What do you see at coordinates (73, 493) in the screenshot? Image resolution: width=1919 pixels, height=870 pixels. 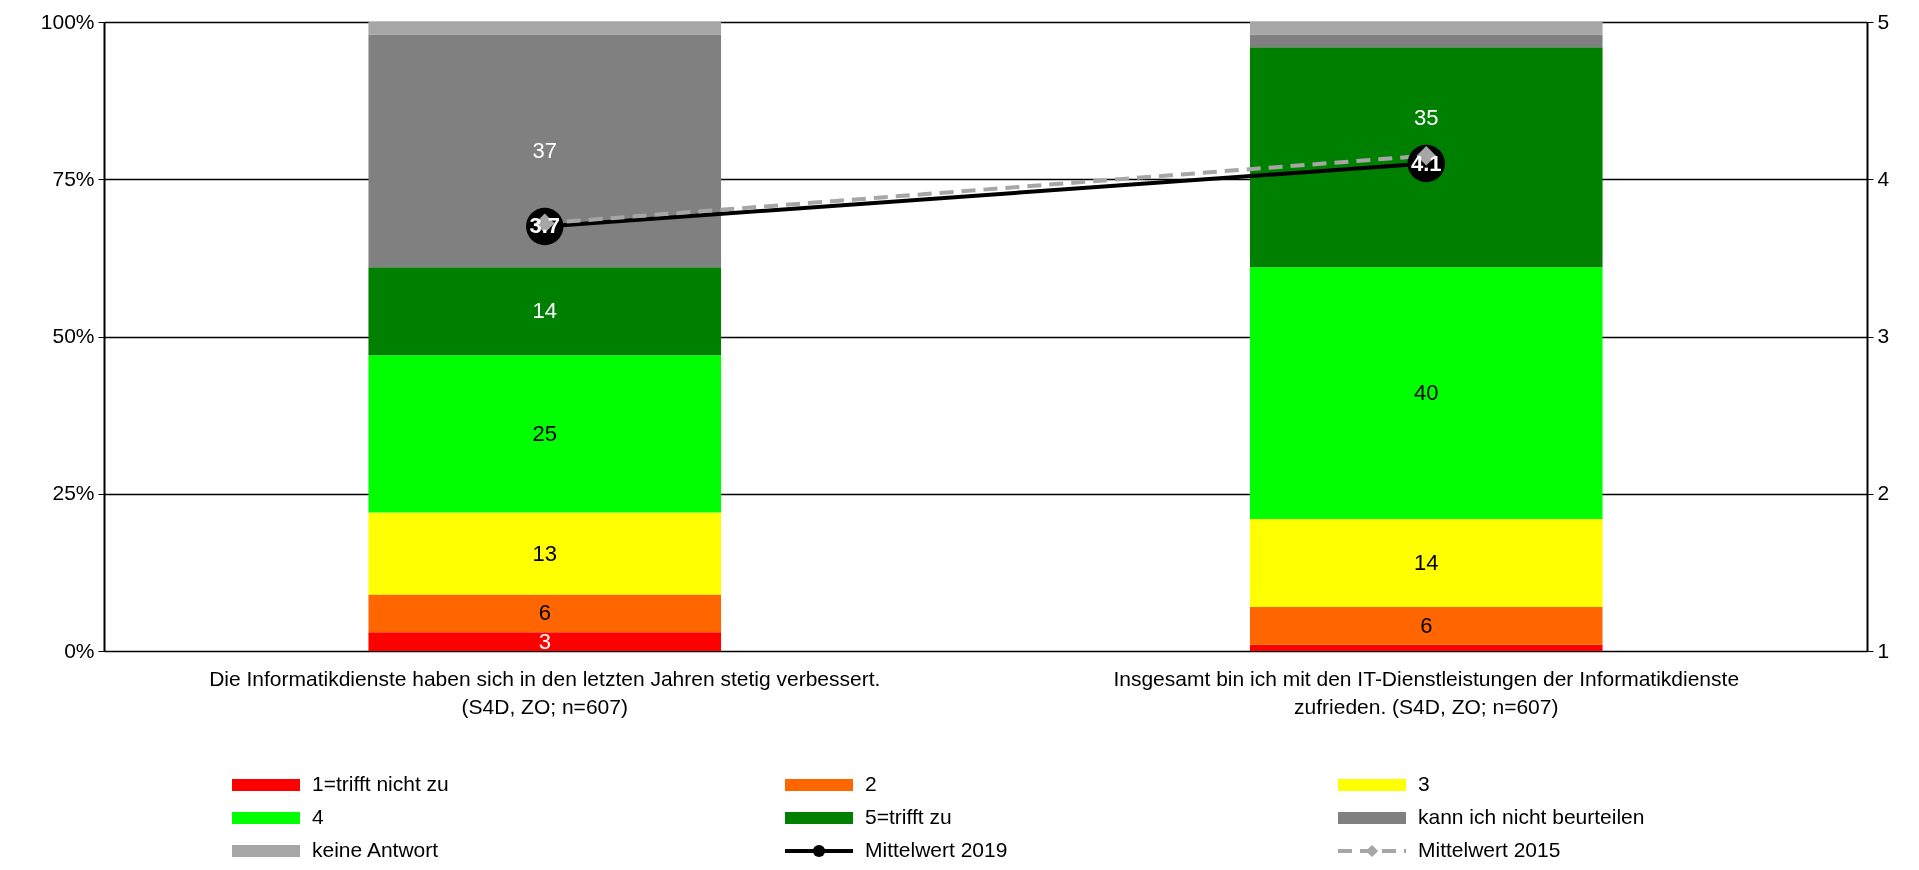 I see `y-tick-label: 25%` at bounding box center [73, 493].